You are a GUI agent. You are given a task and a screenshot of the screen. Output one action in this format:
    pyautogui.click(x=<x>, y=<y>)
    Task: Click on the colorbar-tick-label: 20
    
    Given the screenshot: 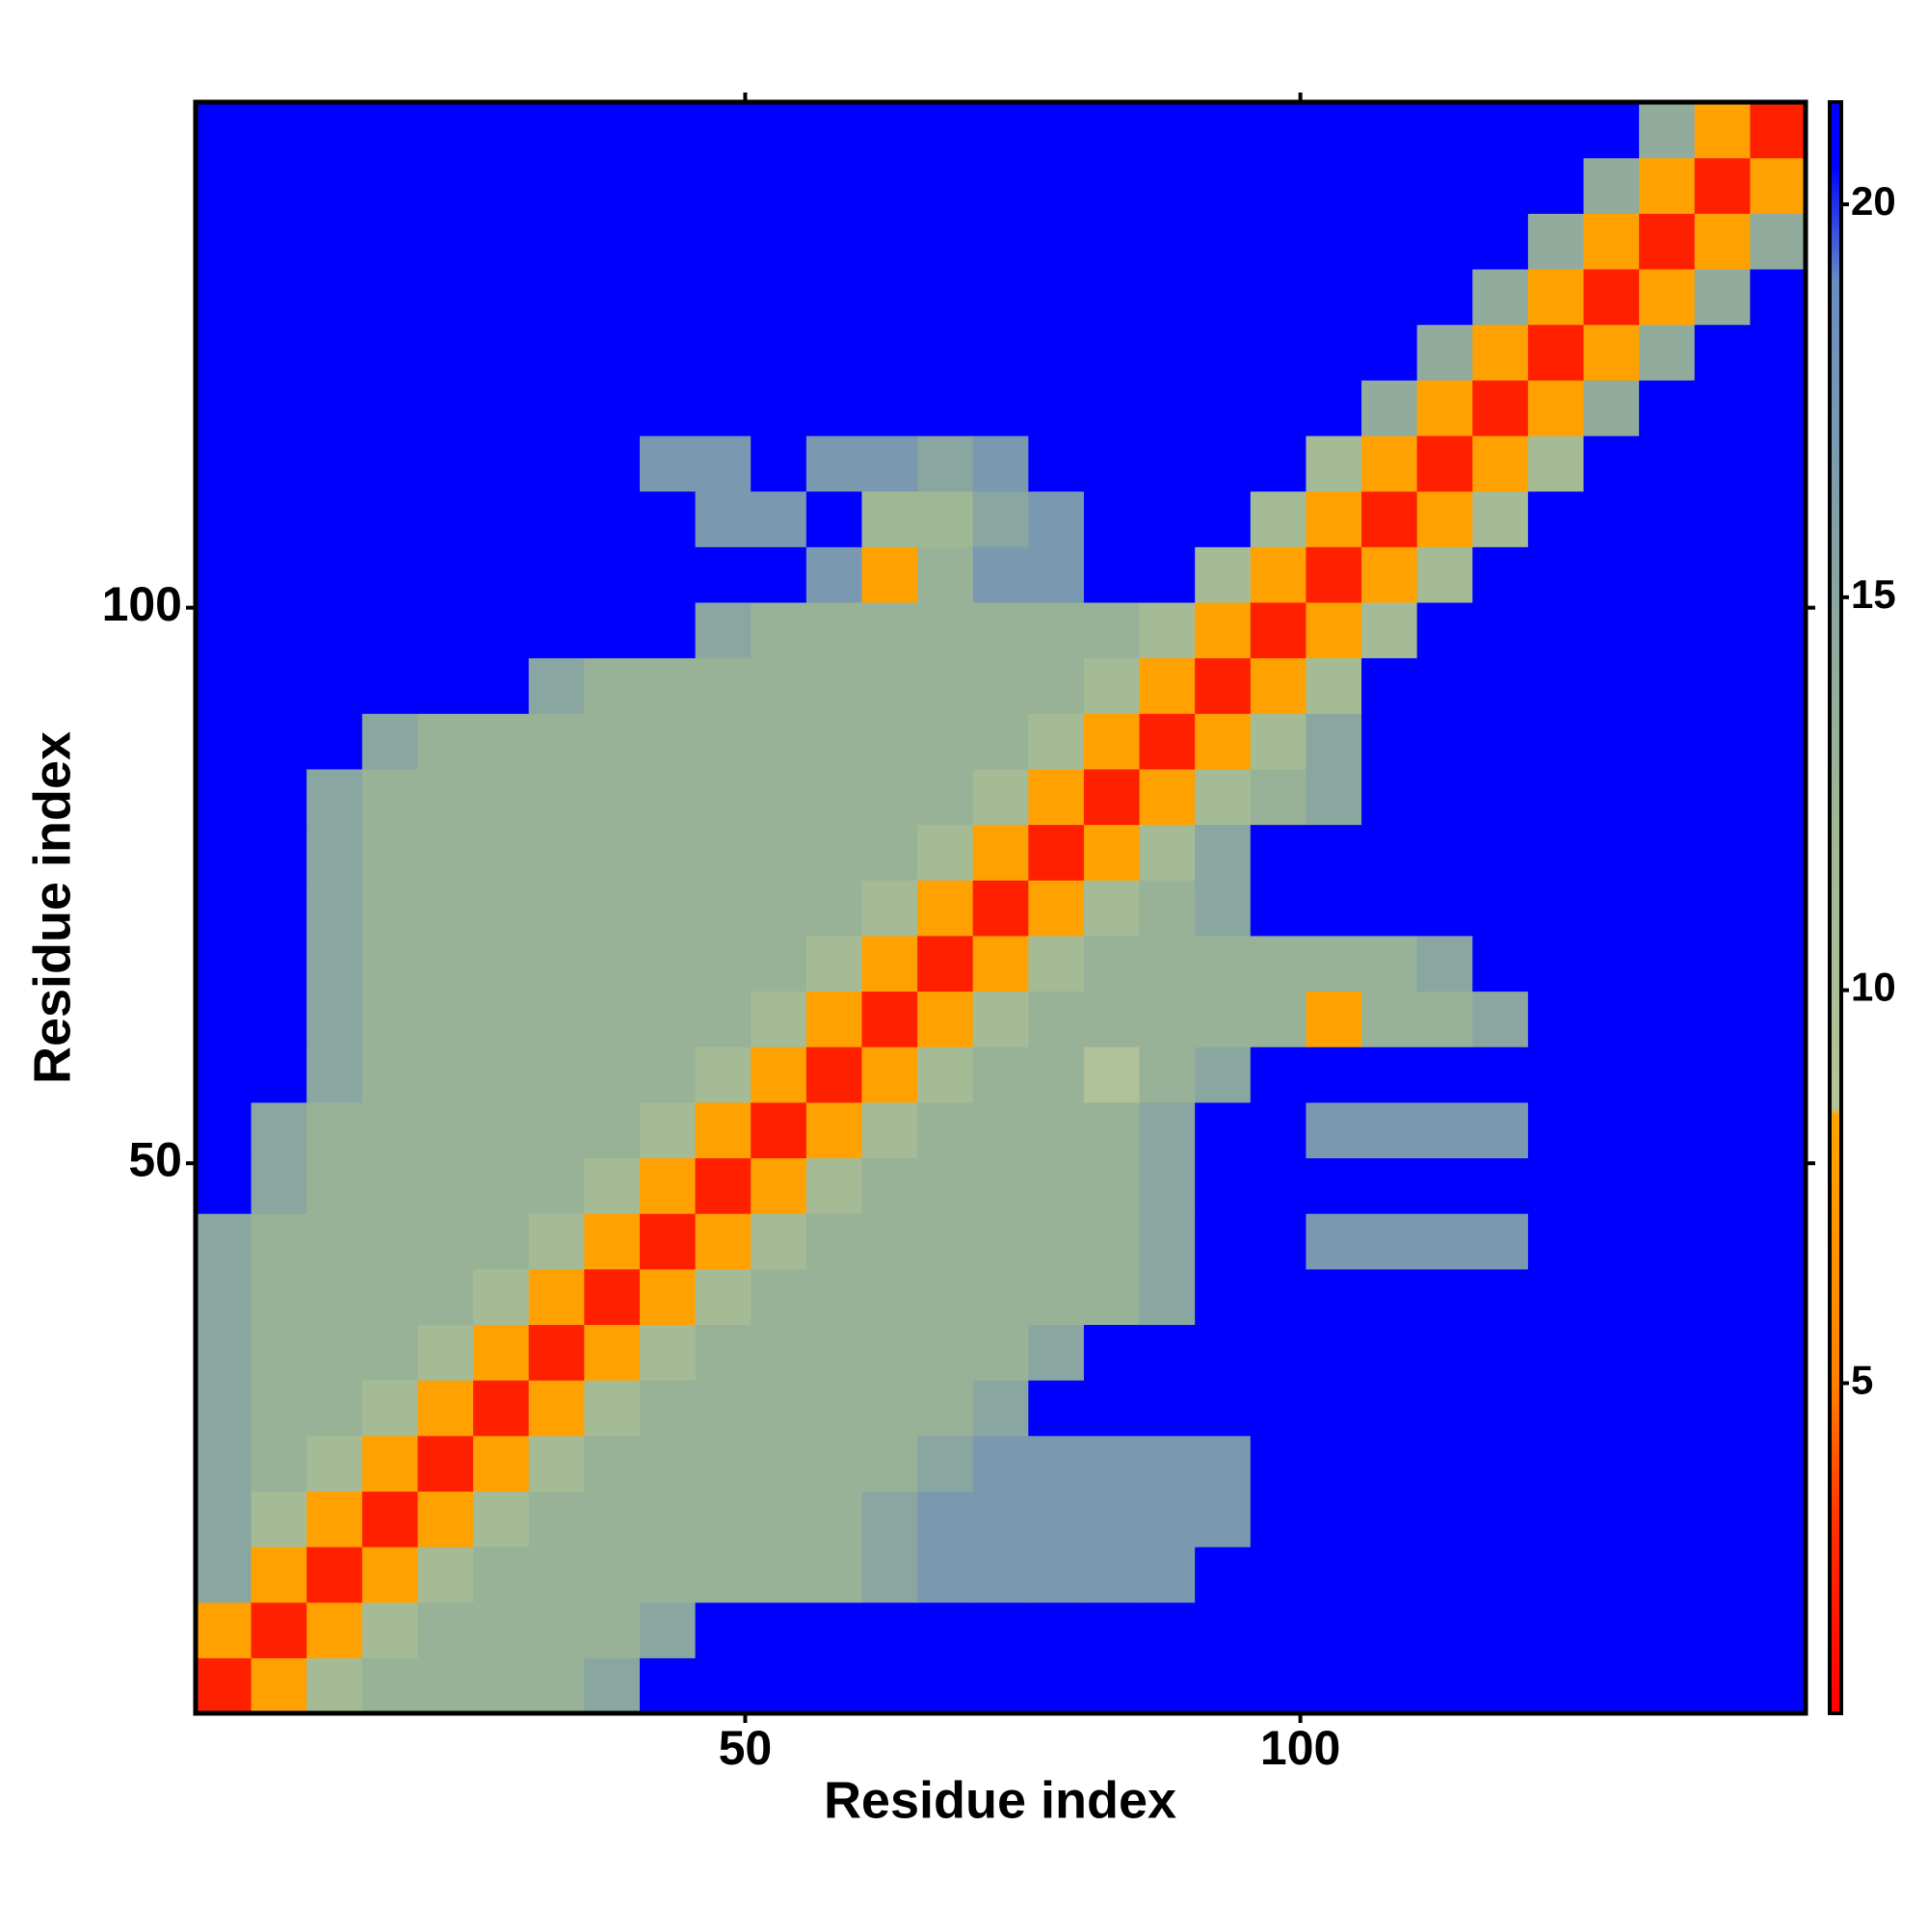 What is the action you would take?
    pyautogui.click(x=1873, y=201)
    